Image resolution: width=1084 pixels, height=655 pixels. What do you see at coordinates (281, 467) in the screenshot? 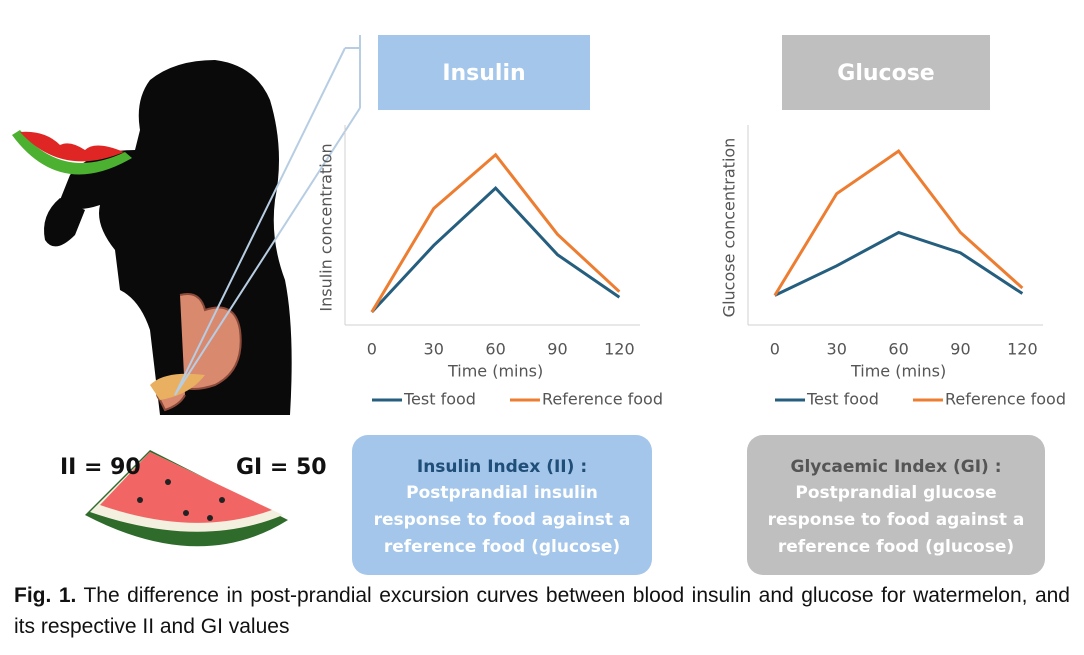
I see `gi-label: GI = 50` at bounding box center [281, 467].